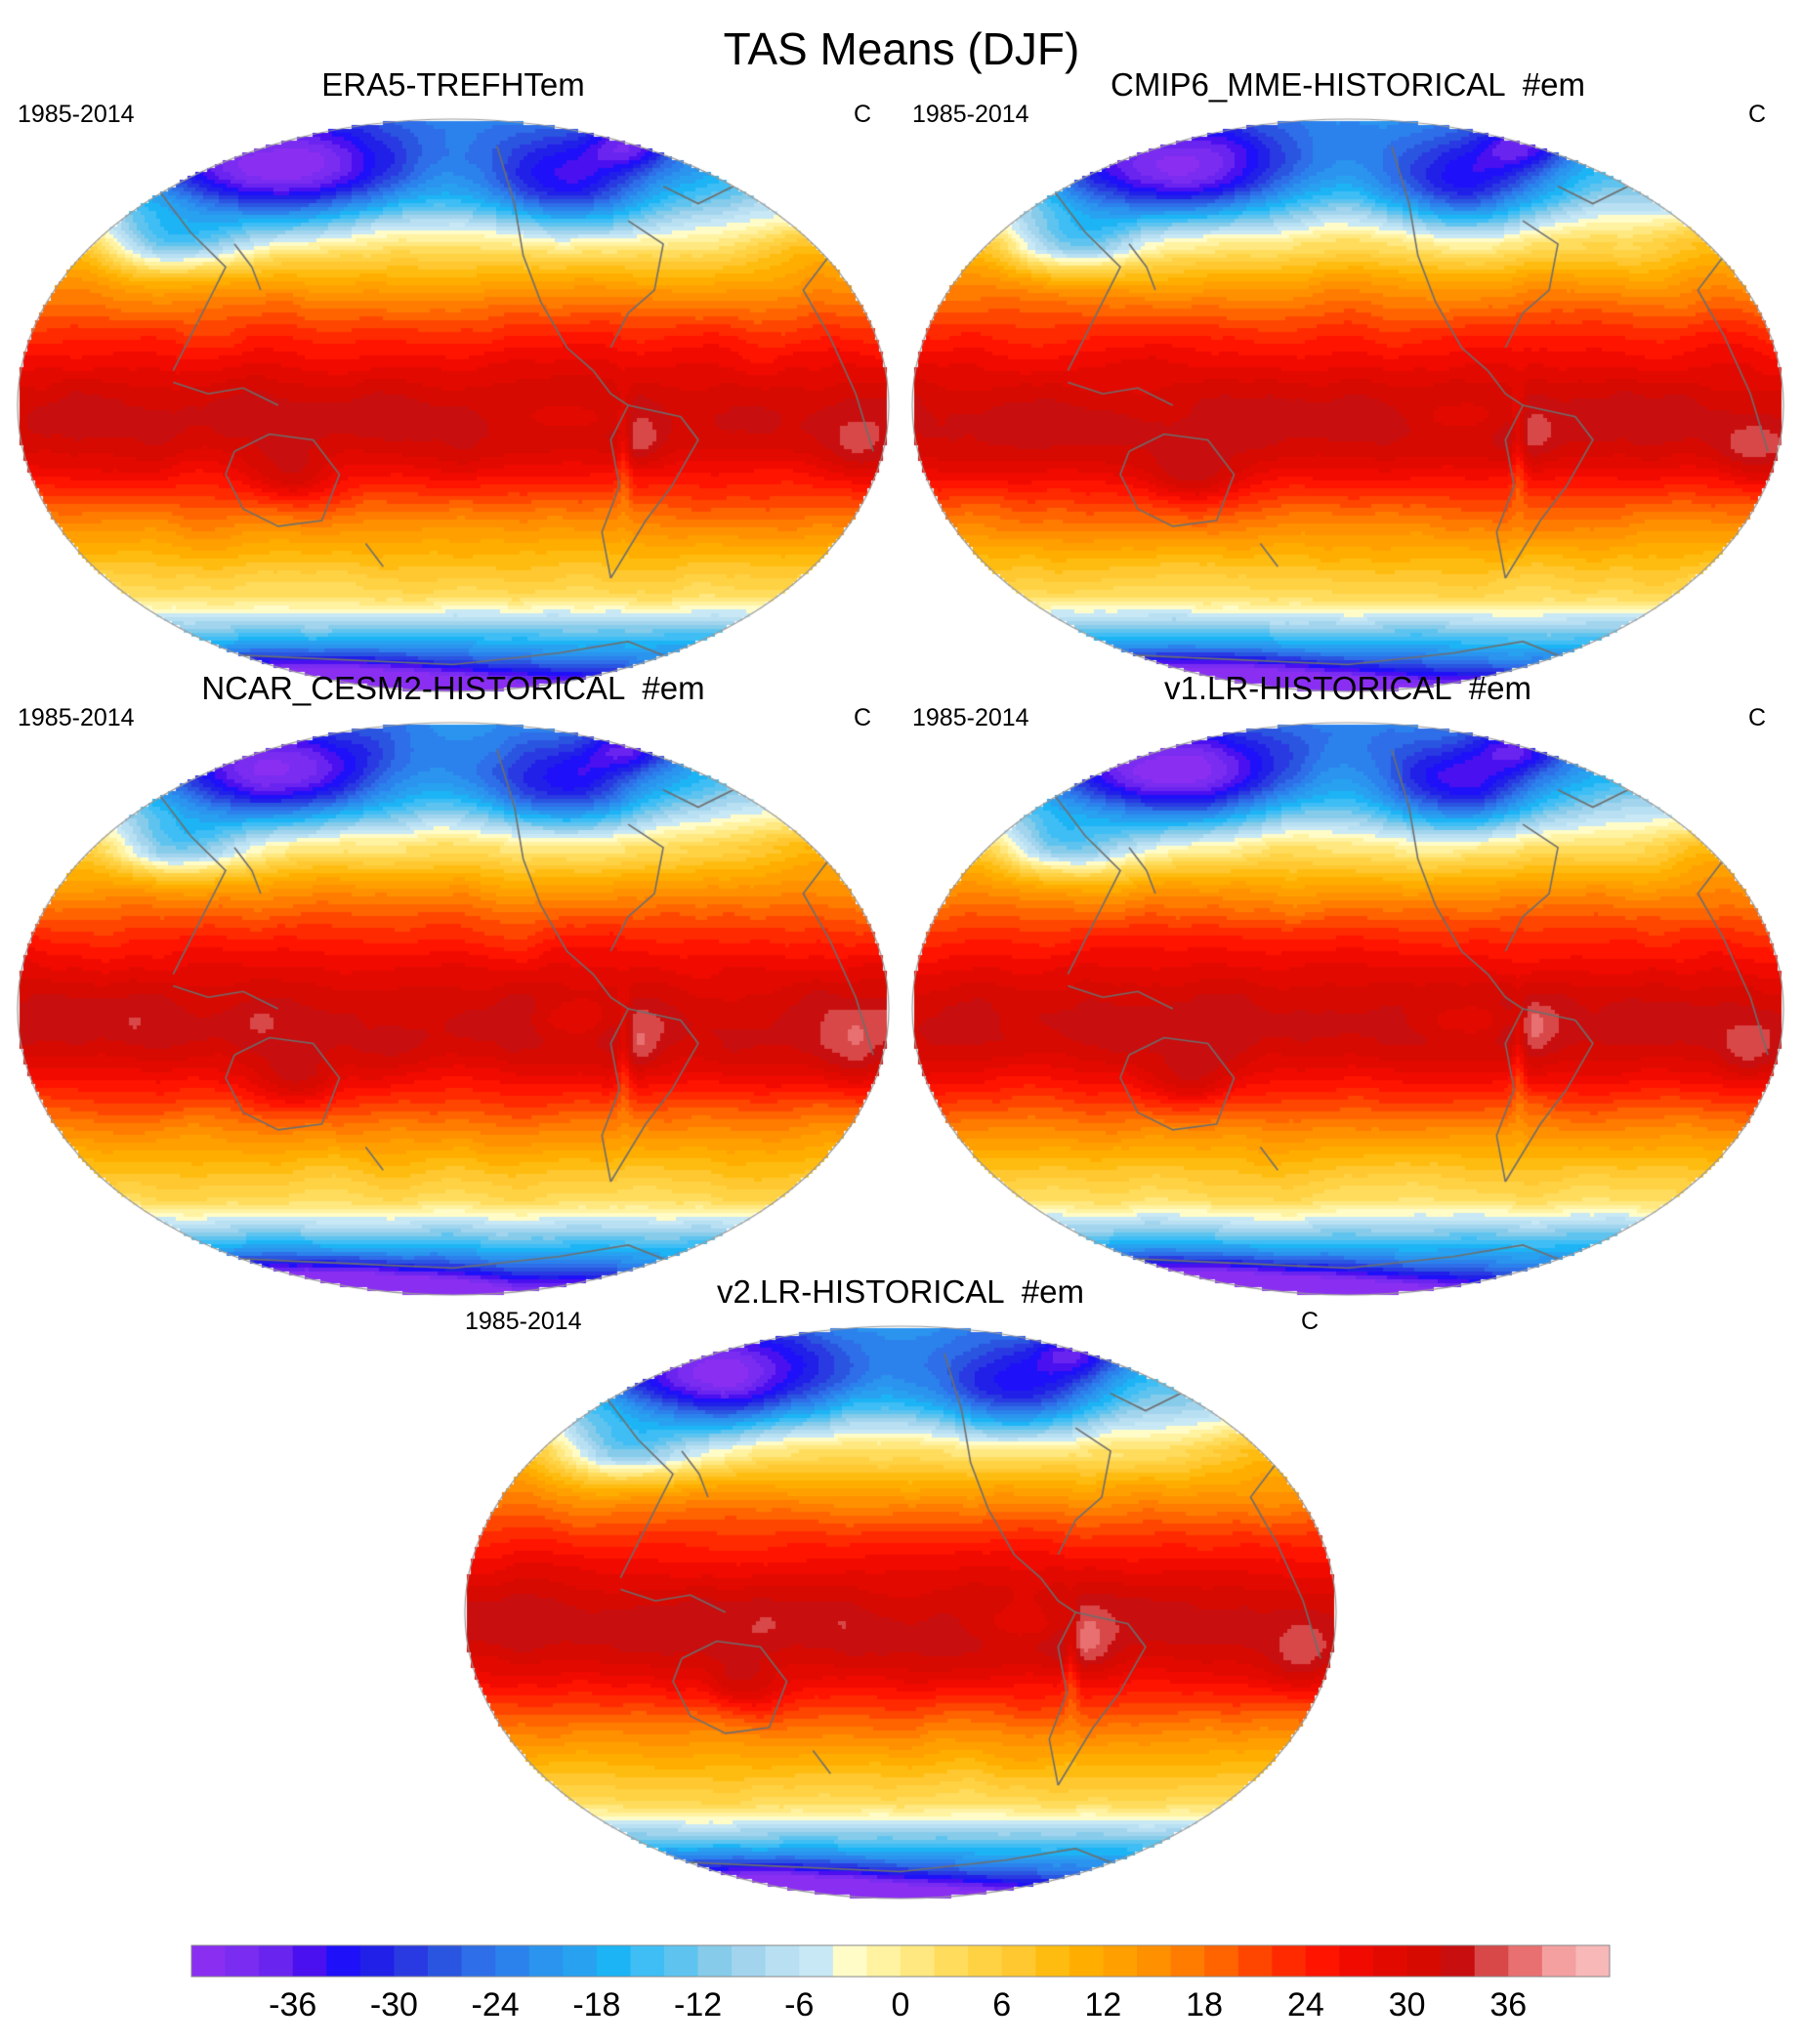  I want to click on colorbar-outline, so click(900, 1961).